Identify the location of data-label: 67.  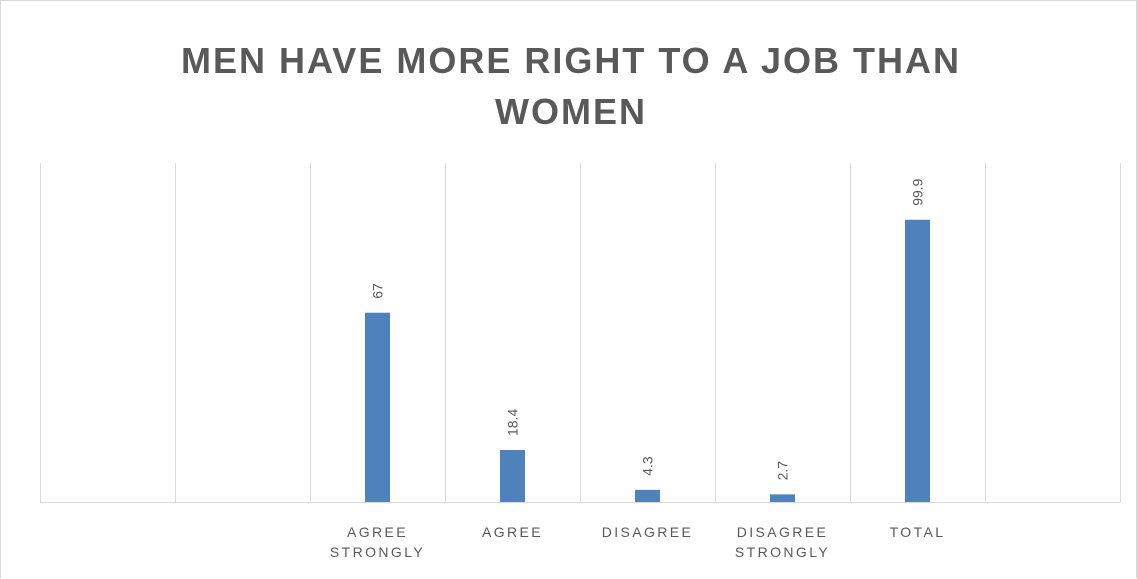
(378, 291).